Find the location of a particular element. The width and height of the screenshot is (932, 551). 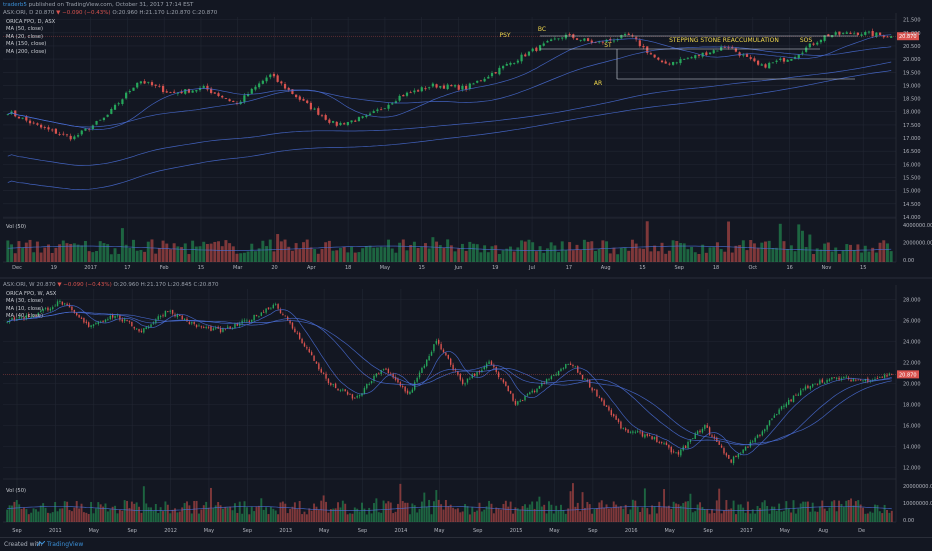

x-tick-label: 2012 is located at coordinates (170, 531).